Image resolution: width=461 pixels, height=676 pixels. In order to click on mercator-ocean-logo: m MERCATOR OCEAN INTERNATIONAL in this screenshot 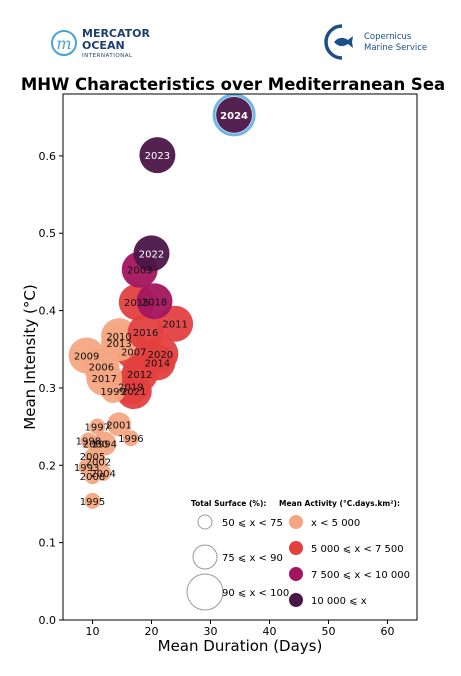, I will do `click(101, 43)`.